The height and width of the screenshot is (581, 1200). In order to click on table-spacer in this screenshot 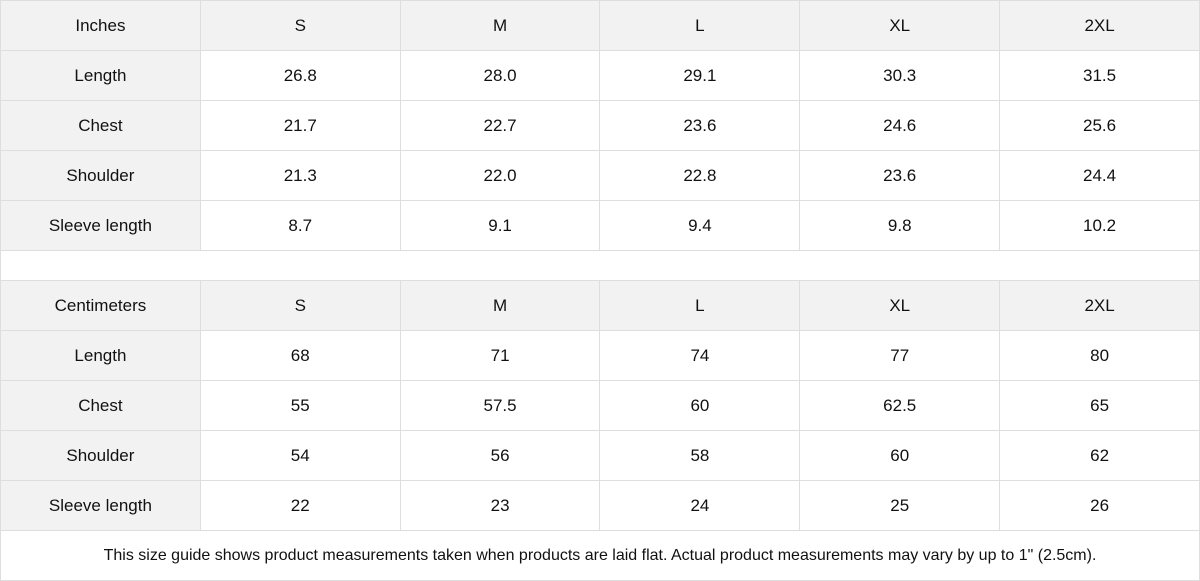, I will do `click(600, 265)`.